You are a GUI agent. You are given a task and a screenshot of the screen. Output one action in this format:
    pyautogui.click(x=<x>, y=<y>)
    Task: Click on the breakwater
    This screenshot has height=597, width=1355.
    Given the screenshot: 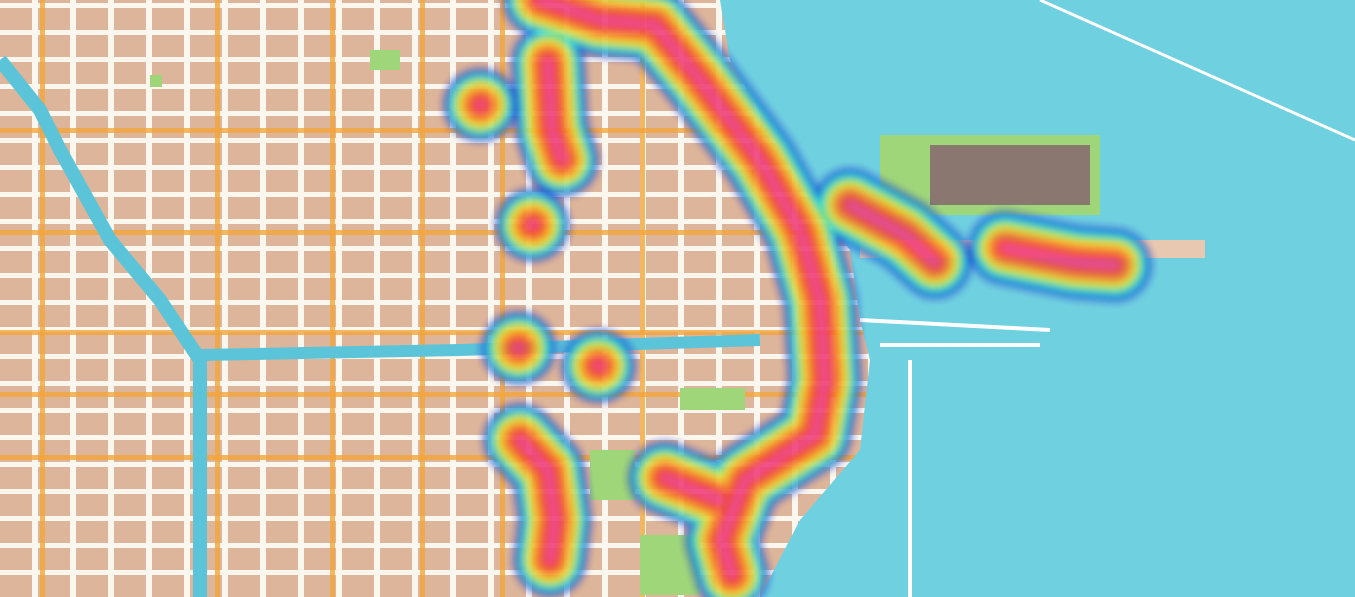 What is the action you would take?
    pyautogui.click(x=1197, y=71)
    